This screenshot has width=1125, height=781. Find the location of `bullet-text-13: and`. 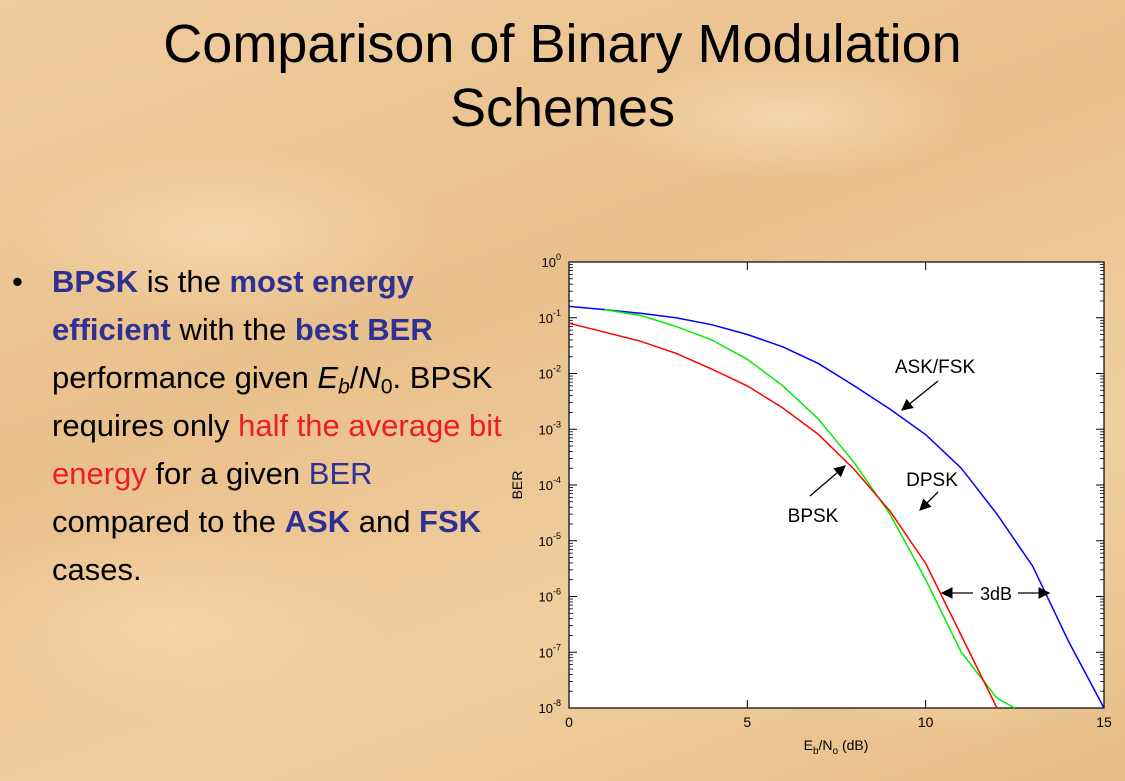

bullet-text-13: and is located at coordinates (385, 521).